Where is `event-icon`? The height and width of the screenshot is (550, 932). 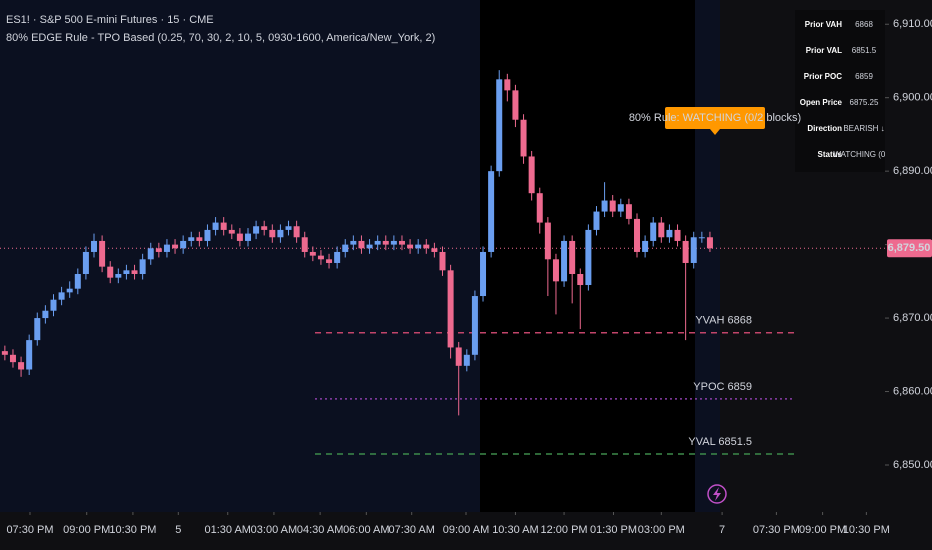 event-icon is located at coordinates (717, 494).